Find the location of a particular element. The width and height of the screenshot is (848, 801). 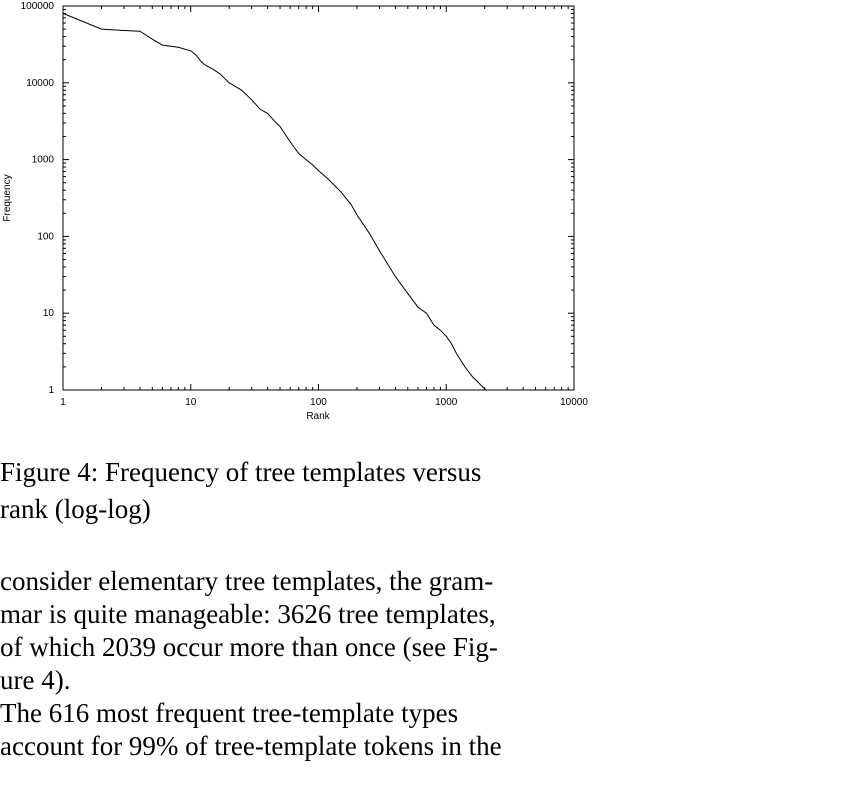

x-tick-label: 10 is located at coordinates (191, 402).